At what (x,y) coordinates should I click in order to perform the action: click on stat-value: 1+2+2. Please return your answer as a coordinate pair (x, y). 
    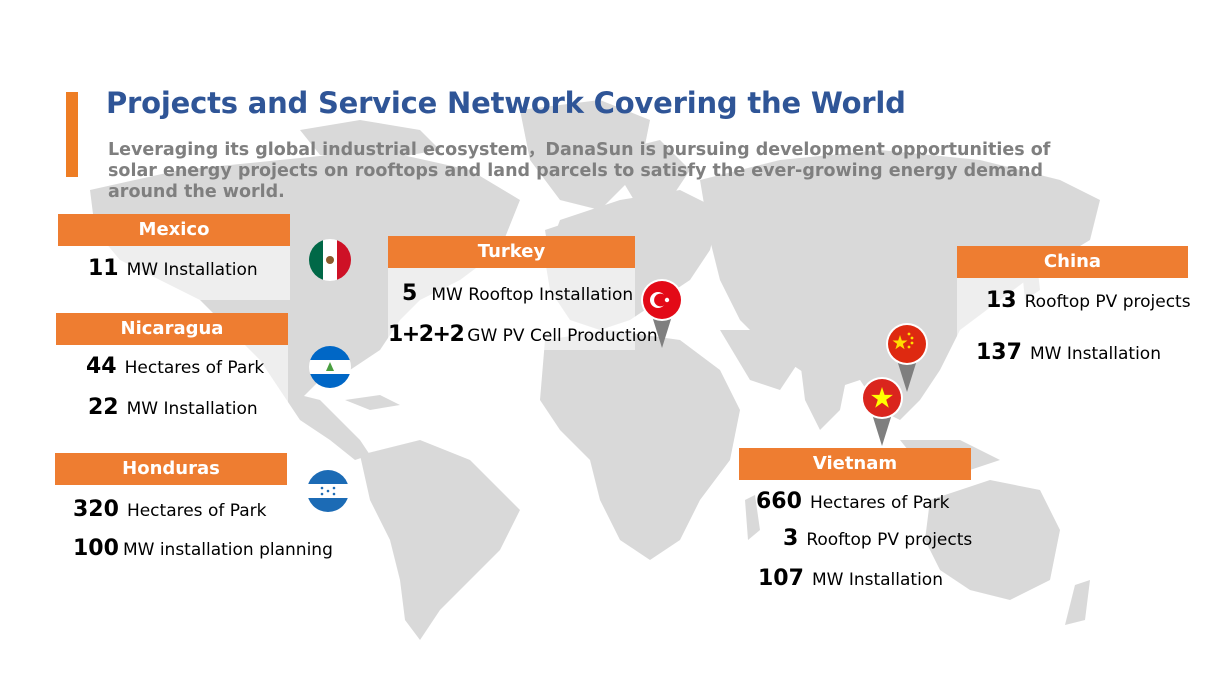
    Looking at the image, I should click on (426, 334).